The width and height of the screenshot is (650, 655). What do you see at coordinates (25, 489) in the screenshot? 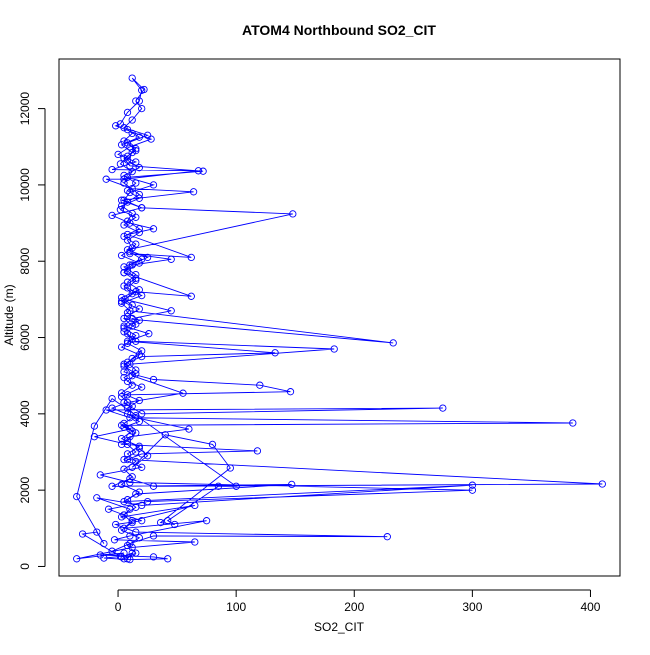
I see `y-tick-label: 2000` at bounding box center [25, 489].